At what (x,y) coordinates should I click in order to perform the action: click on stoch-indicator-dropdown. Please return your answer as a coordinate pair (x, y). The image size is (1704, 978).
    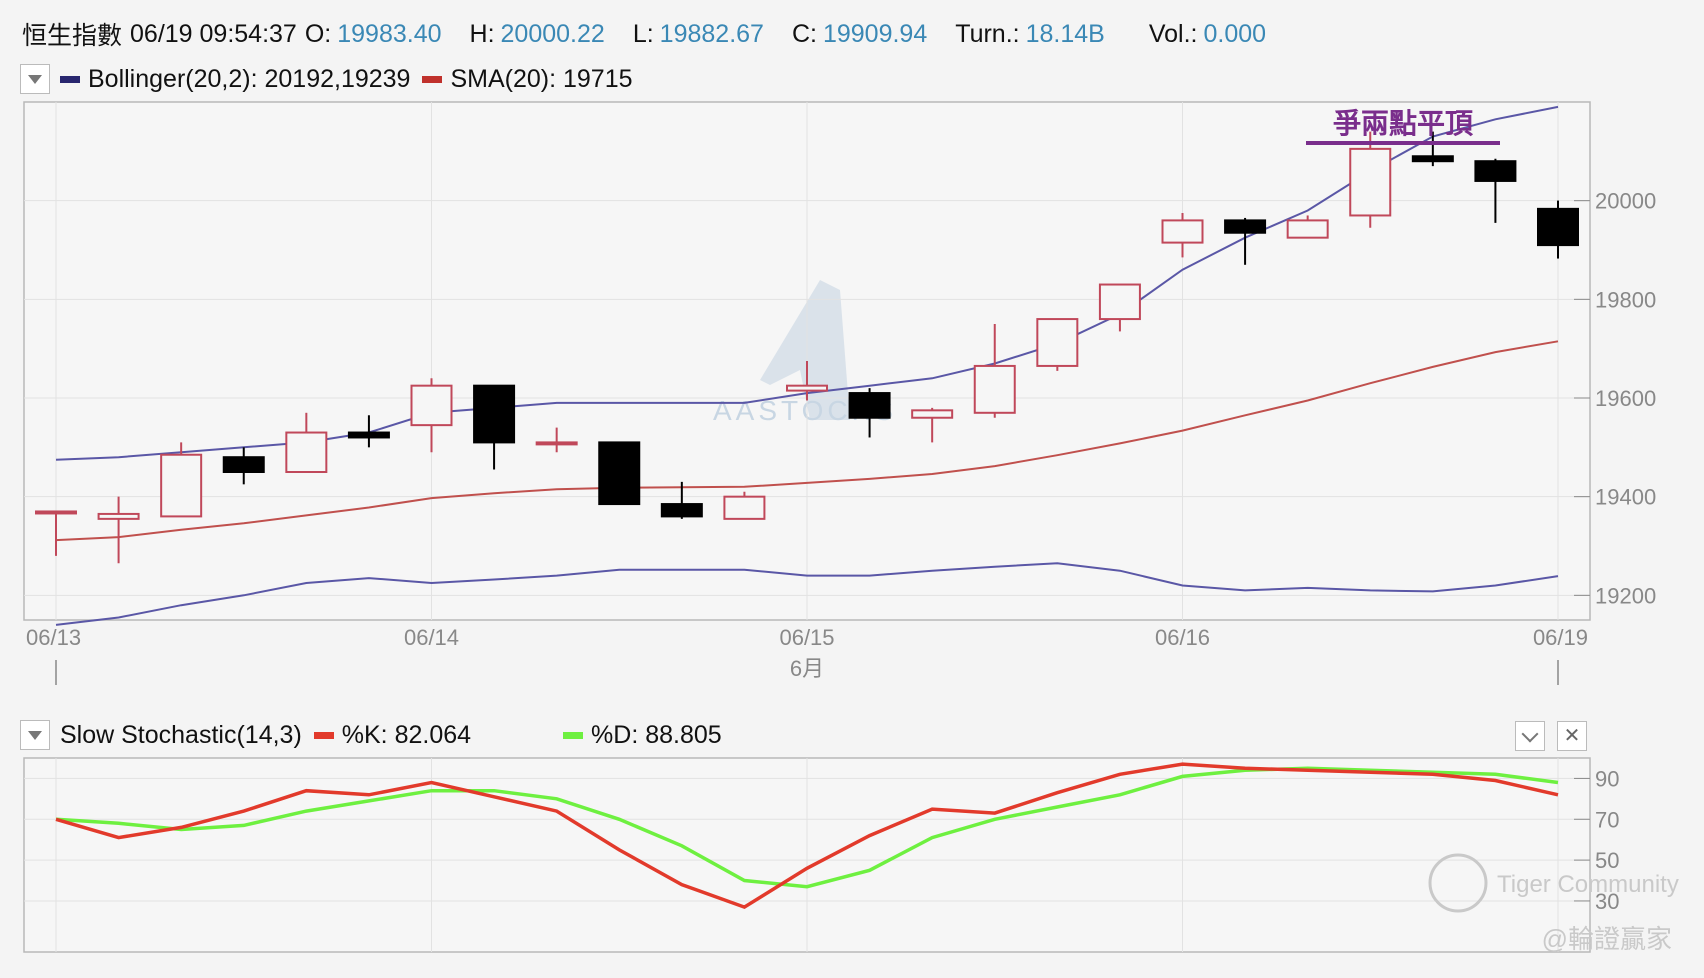
    Looking at the image, I should click on (35, 735).